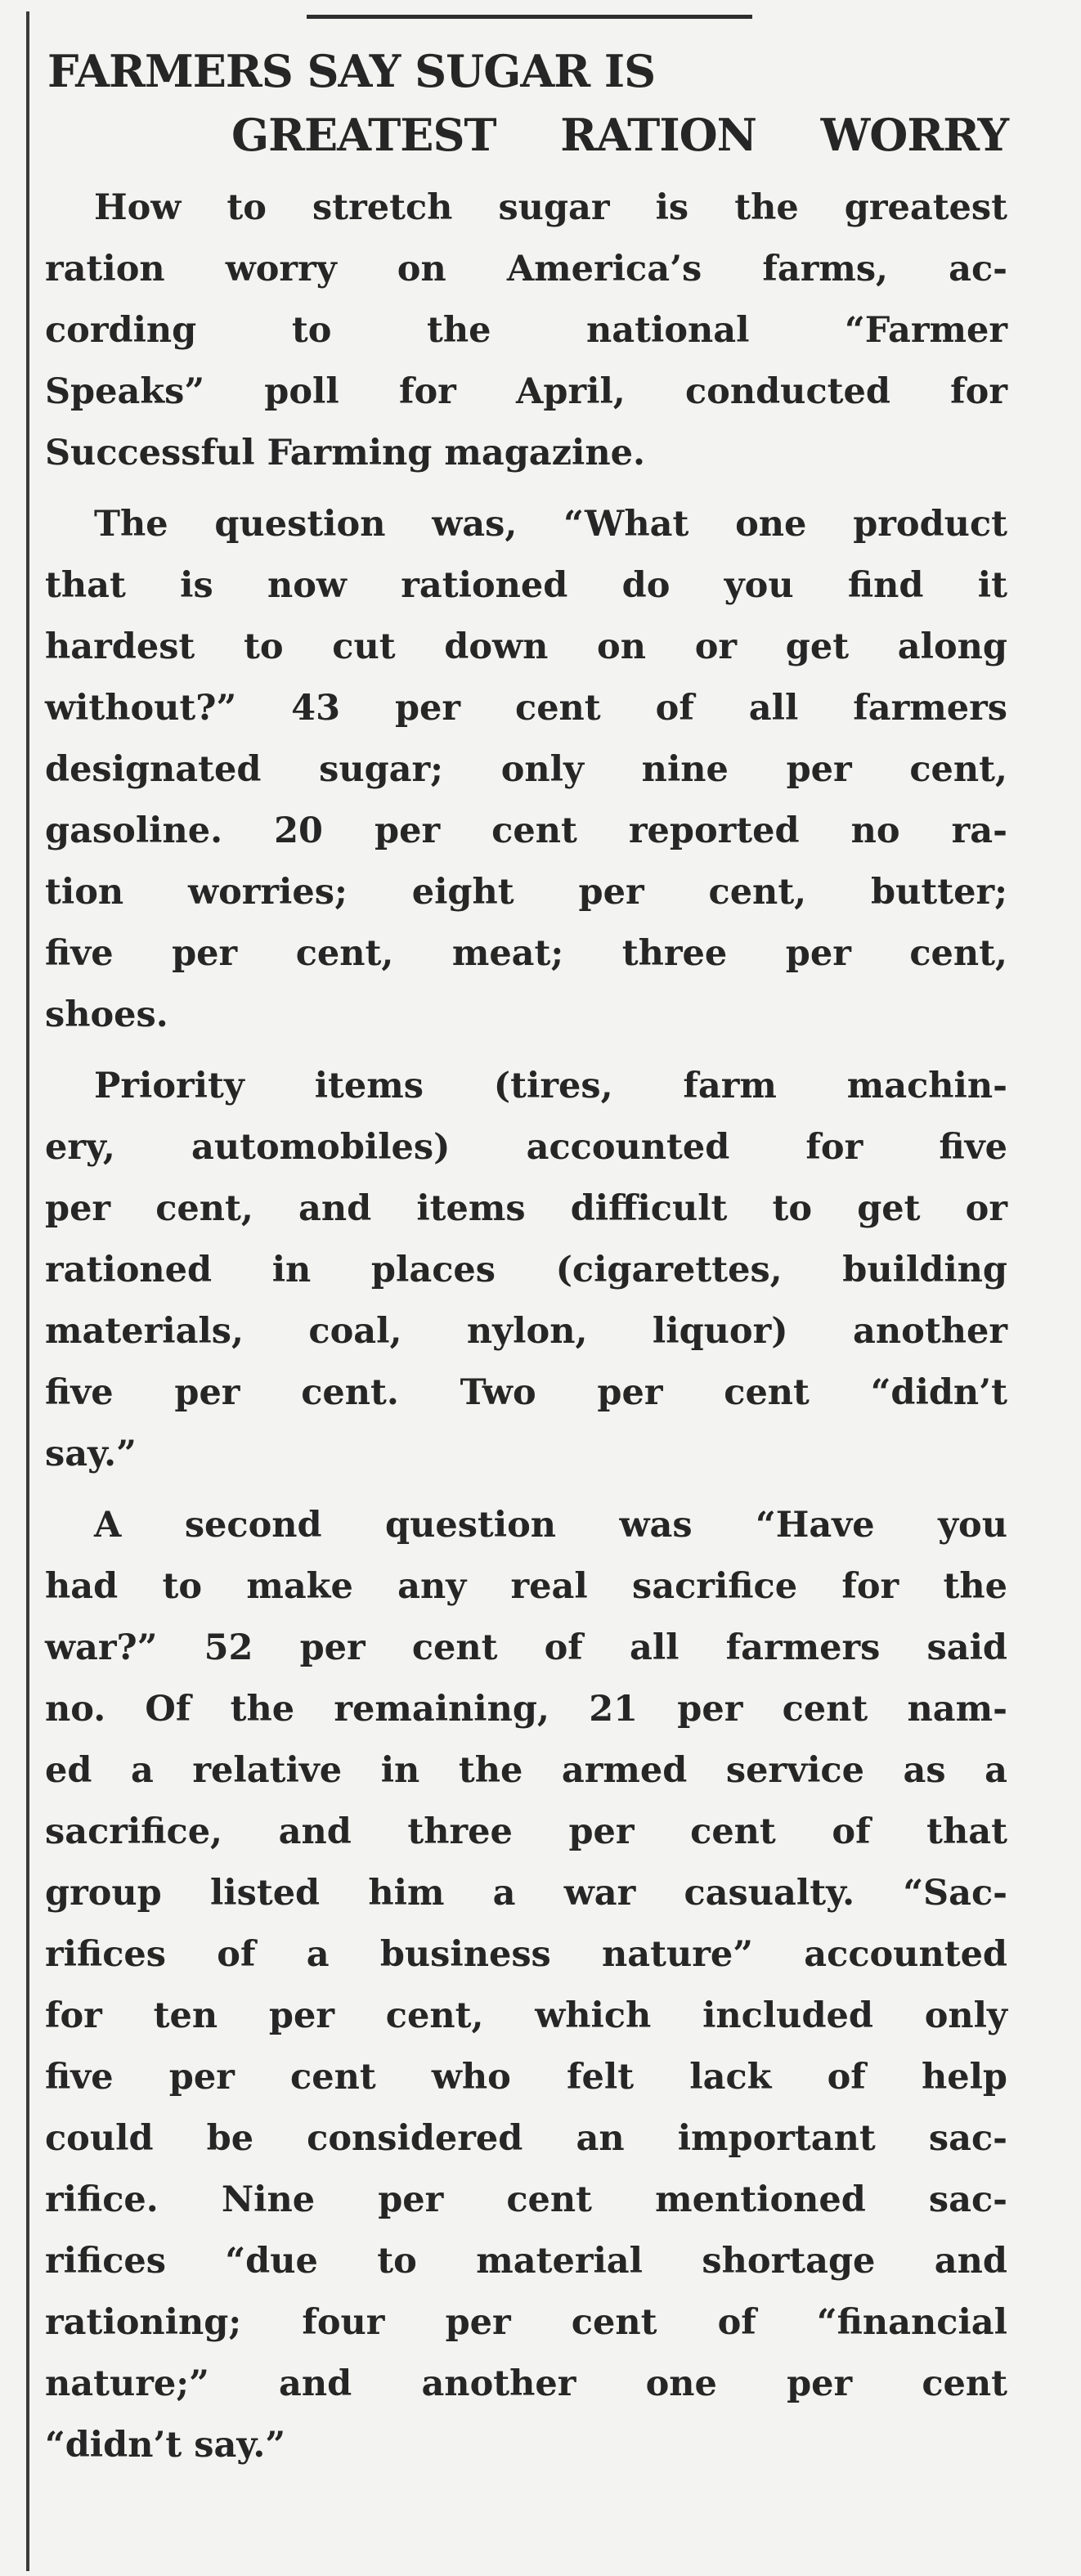  I want to click on text-line: designated sugar; only nine per cent,, so click(526, 770).